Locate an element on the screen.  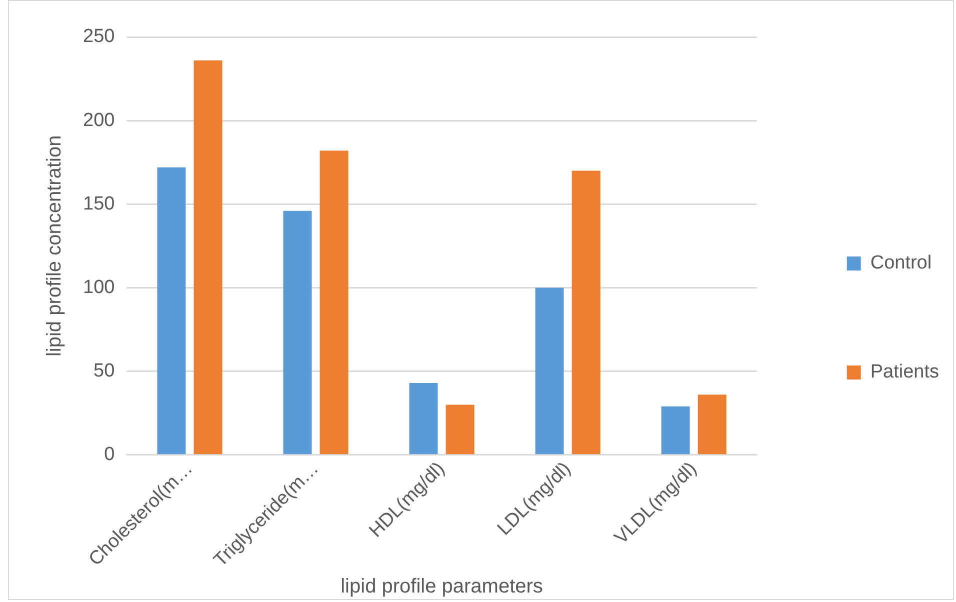
x-axis-title: lipid profile parameters is located at coordinates (441, 587).